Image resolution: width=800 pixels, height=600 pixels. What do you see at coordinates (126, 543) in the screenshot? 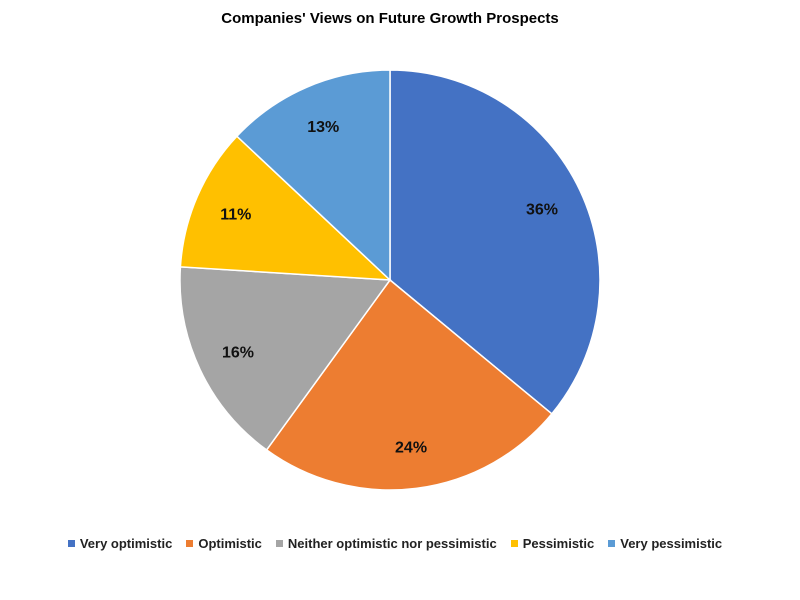
I see `legend-label: Very optimistic` at bounding box center [126, 543].